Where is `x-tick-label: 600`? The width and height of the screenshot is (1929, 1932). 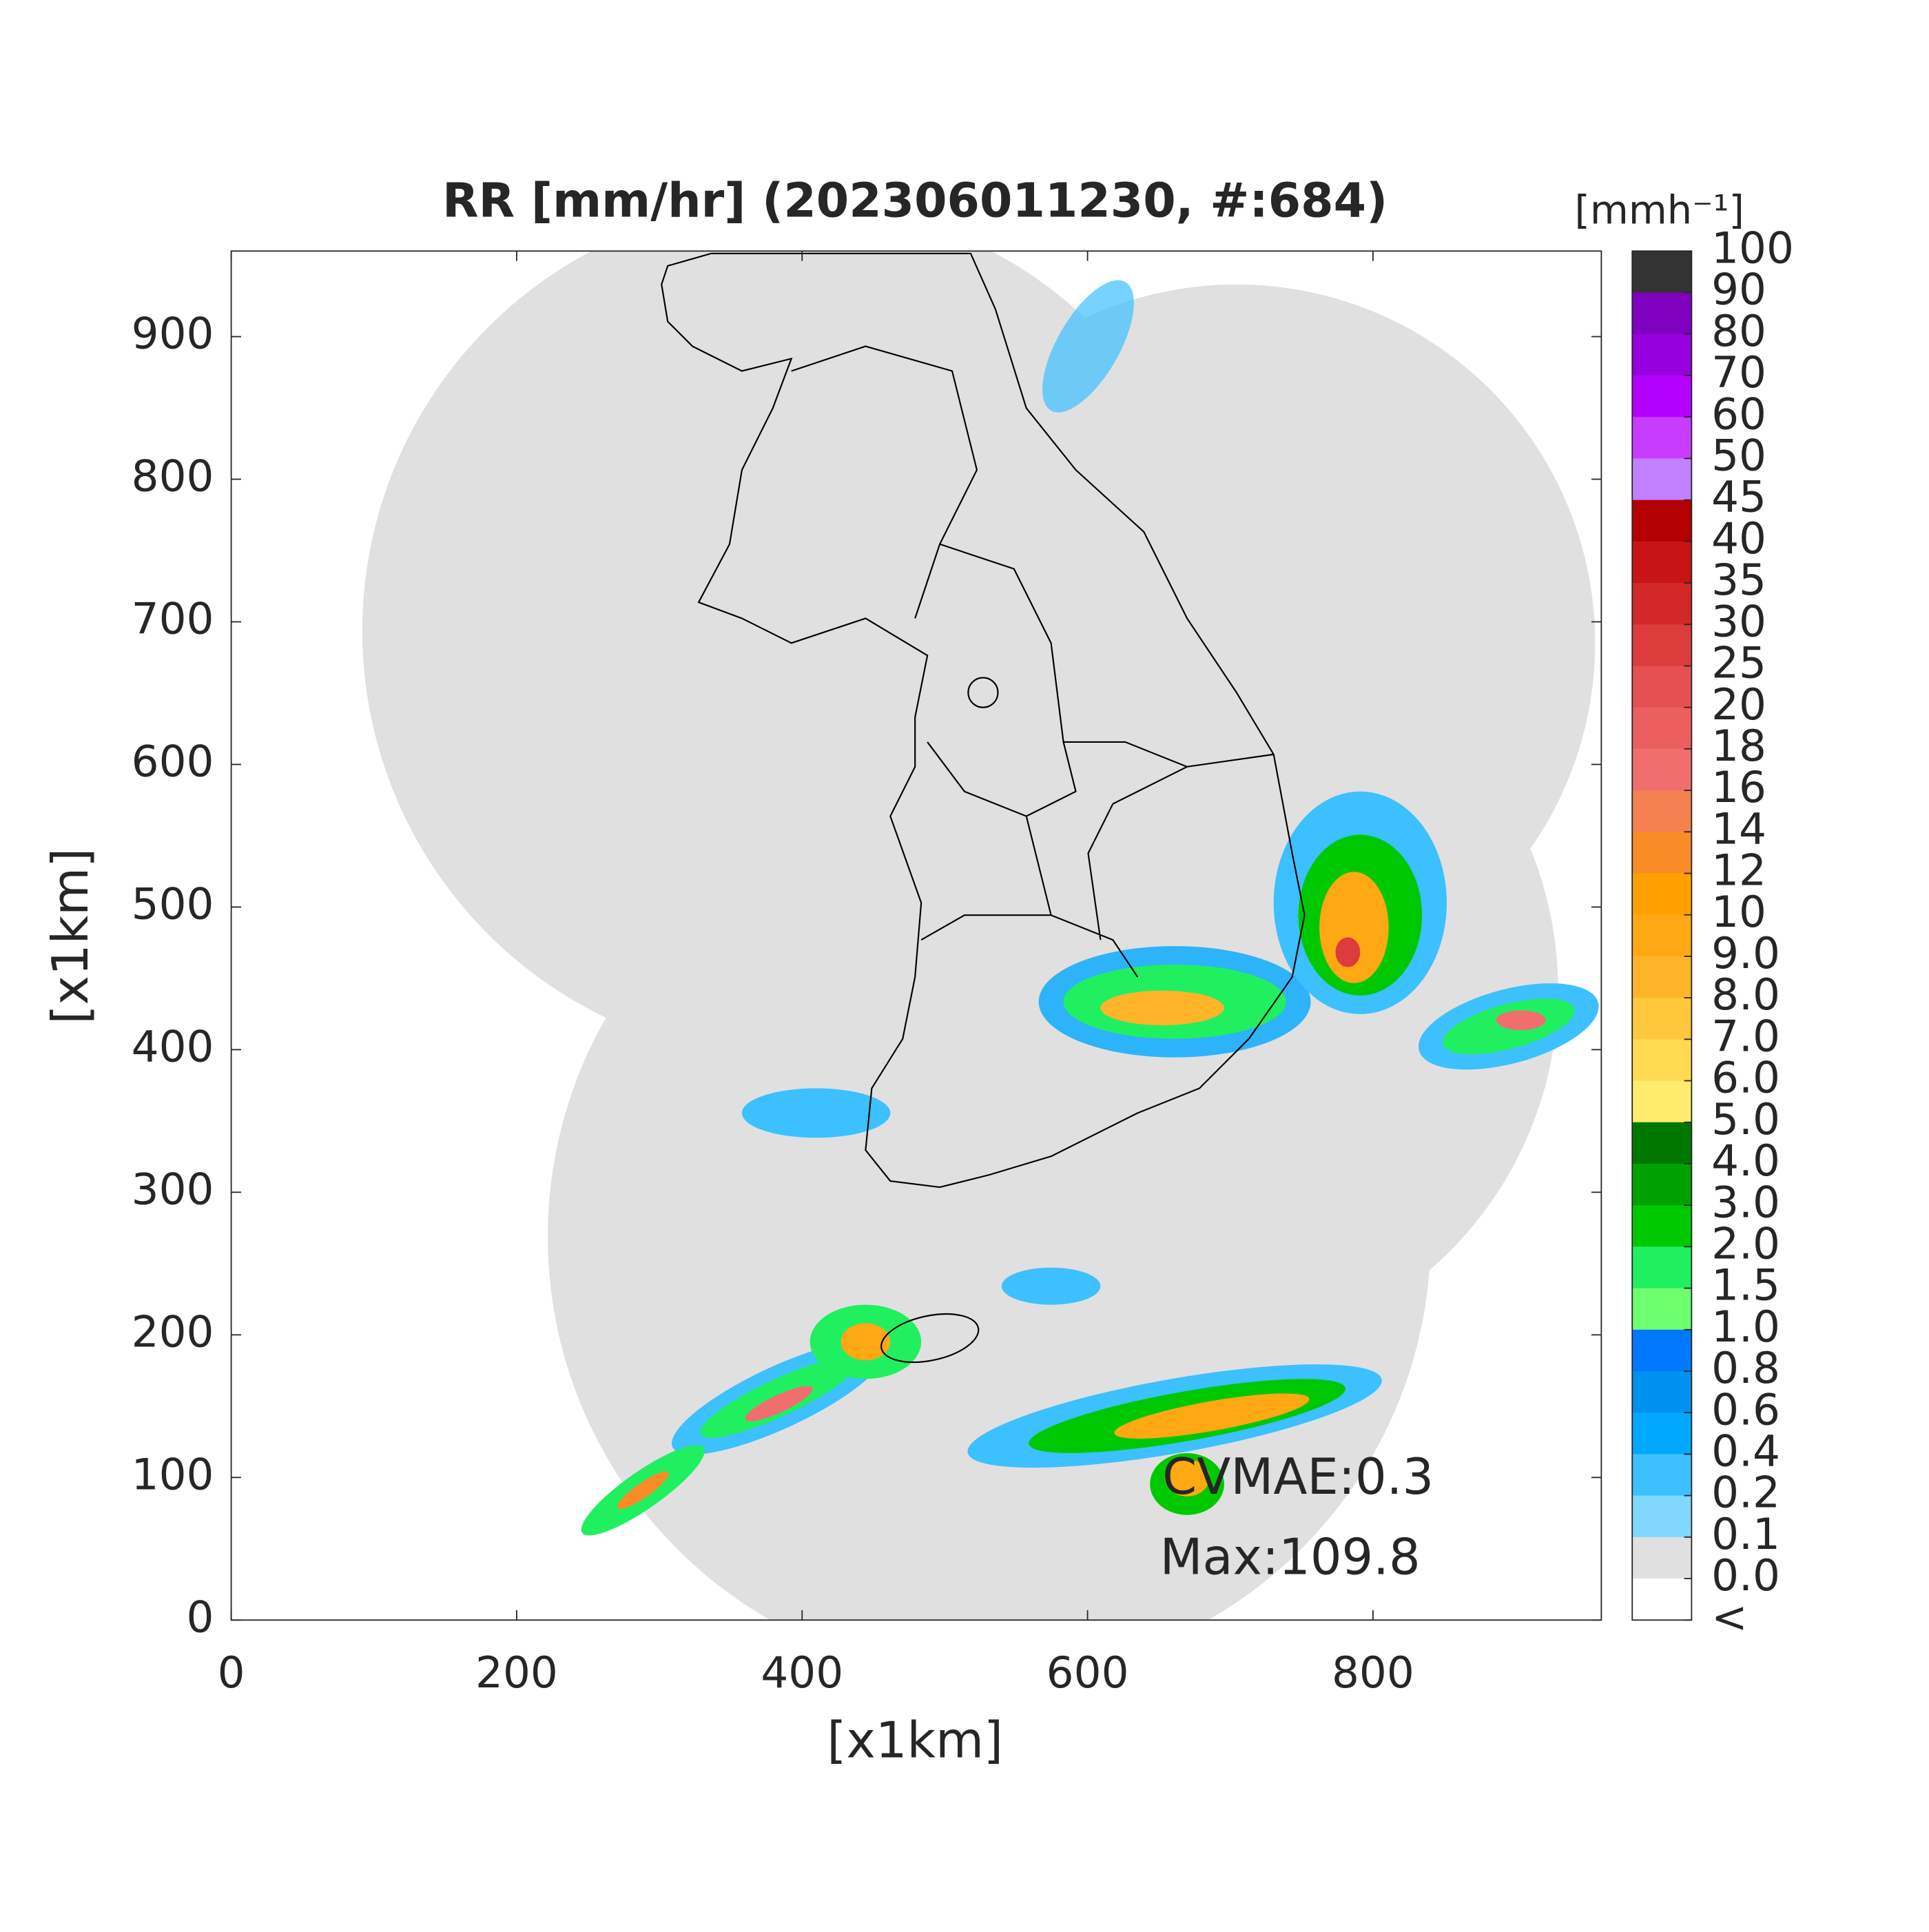
x-tick-label: 600 is located at coordinates (1087, 1672).